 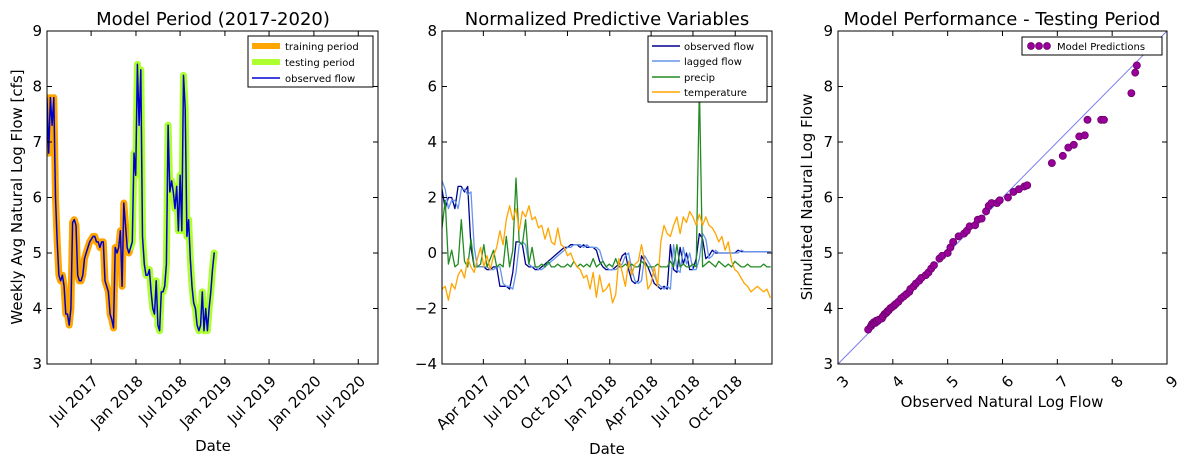 What do you see at coordinates (897, 381) in the screenshot?
I see `x-tick-label: 4` at bounding box center [897, 381].